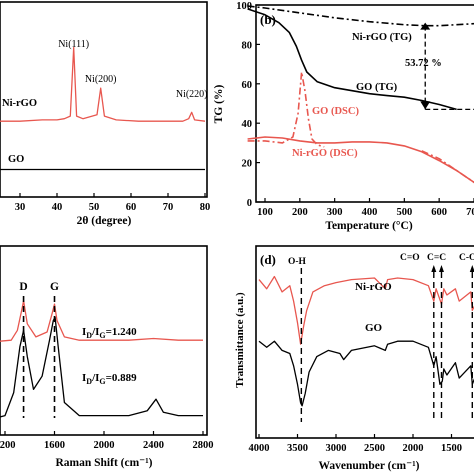  Describe the element at coordinates (286, 109) in the screenshot. I see `series-line-go-dsc-` at that location.